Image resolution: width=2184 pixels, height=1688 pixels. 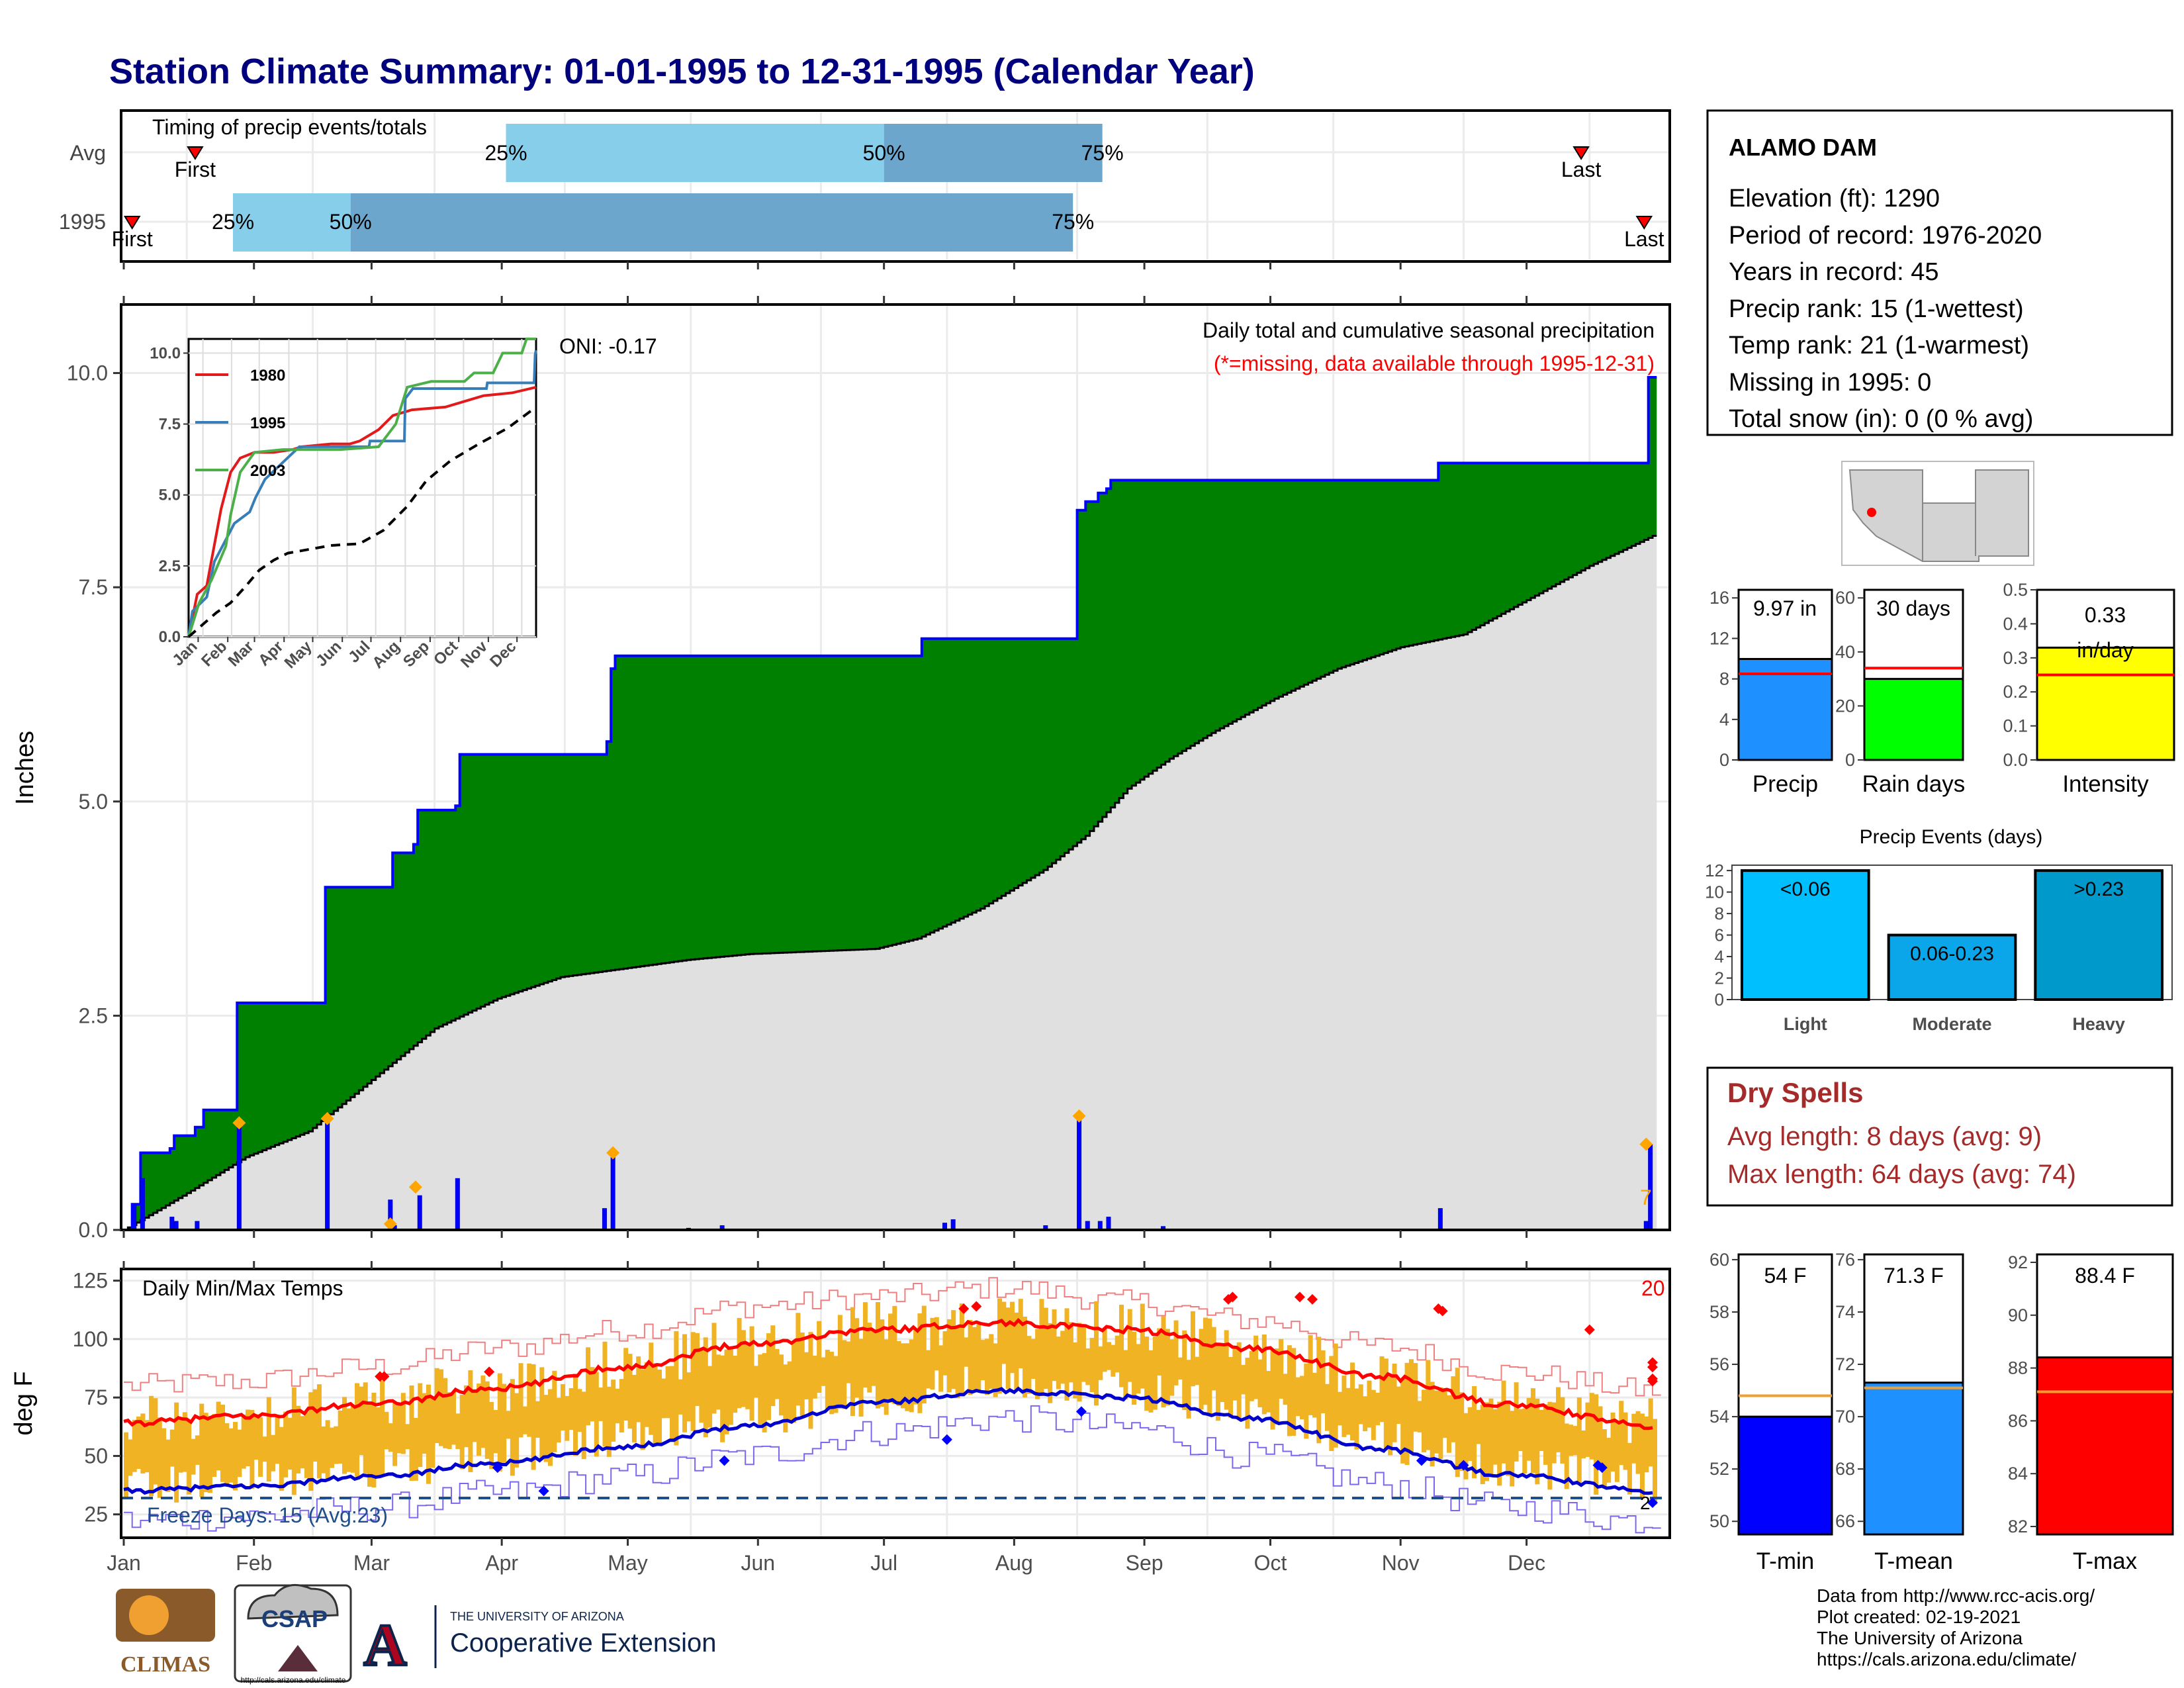 What do you see at coordinates (87, 153) in the screenshot?
I see `timing-row-label-avg: Avg` at bounding box center [87, 153].